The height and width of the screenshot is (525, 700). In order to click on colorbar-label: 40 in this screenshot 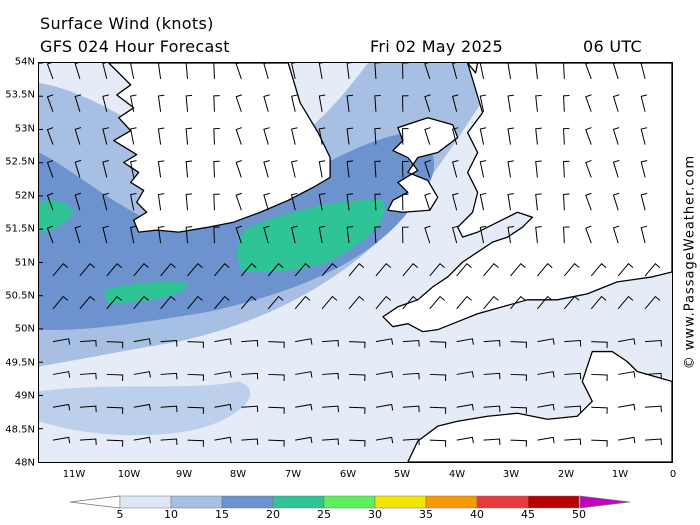, I will do `click(477, 514)`.